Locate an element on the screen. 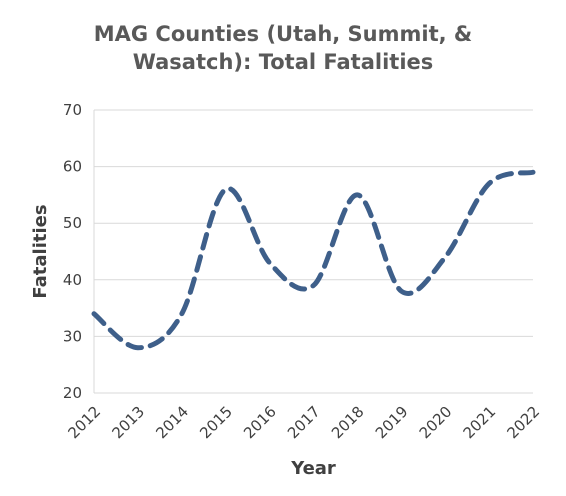 The height and width of the screenshot is (496, 566). y-tick-label: 50 is located at coordinates (72, 223).